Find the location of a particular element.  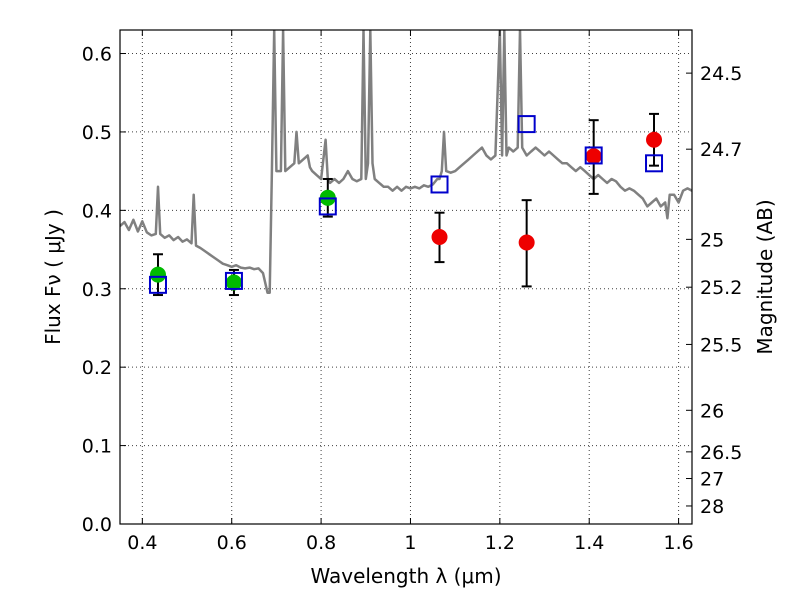

magnitude-tick-label: 25.2 is located at coordinates (721, 288).